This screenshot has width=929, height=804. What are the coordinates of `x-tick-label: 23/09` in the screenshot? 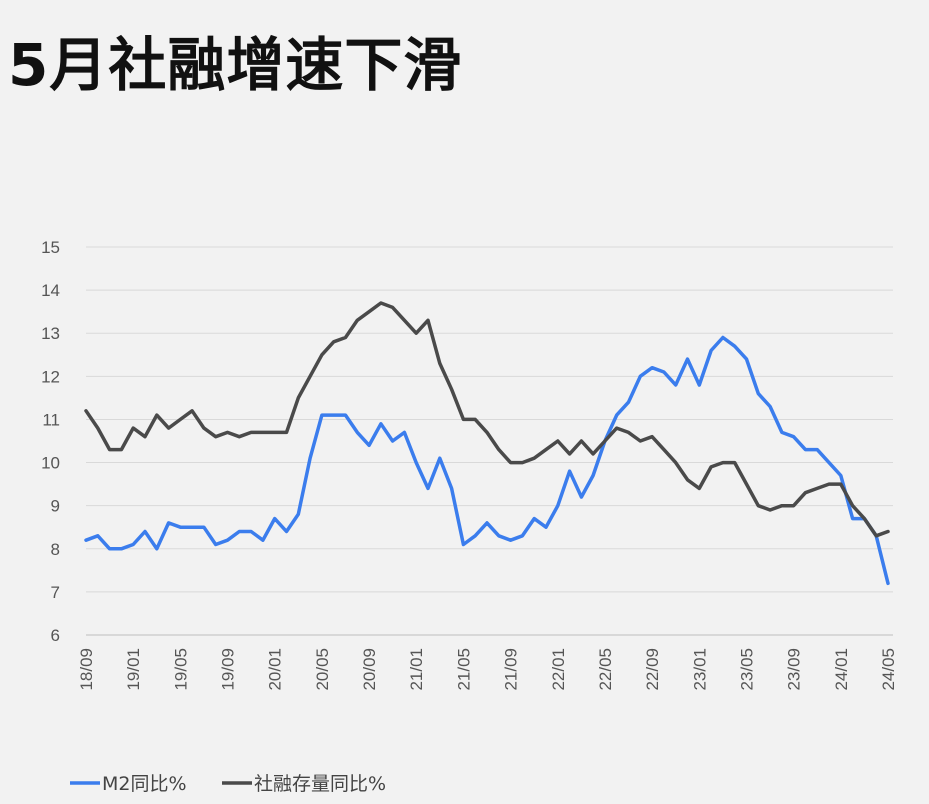 It's located at (794, 669).